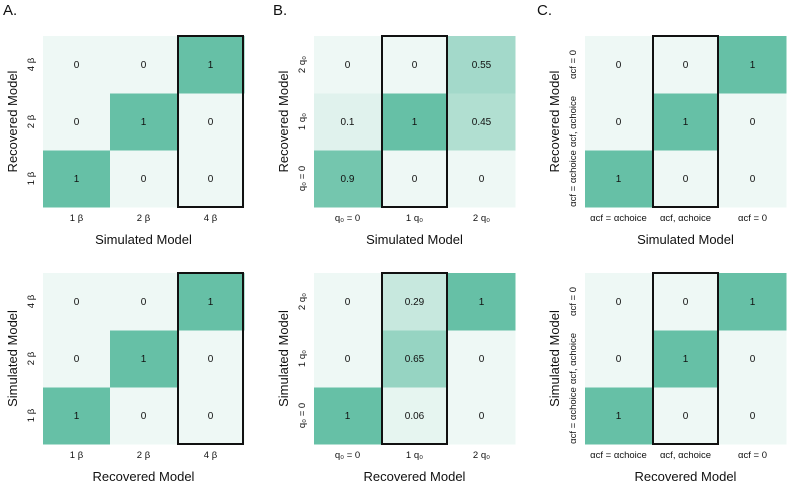 The image size is (800, 488). Describe the element at coordinates (348, 122) in the screenshot. I see `cell-value-label: 0.1` at that location.